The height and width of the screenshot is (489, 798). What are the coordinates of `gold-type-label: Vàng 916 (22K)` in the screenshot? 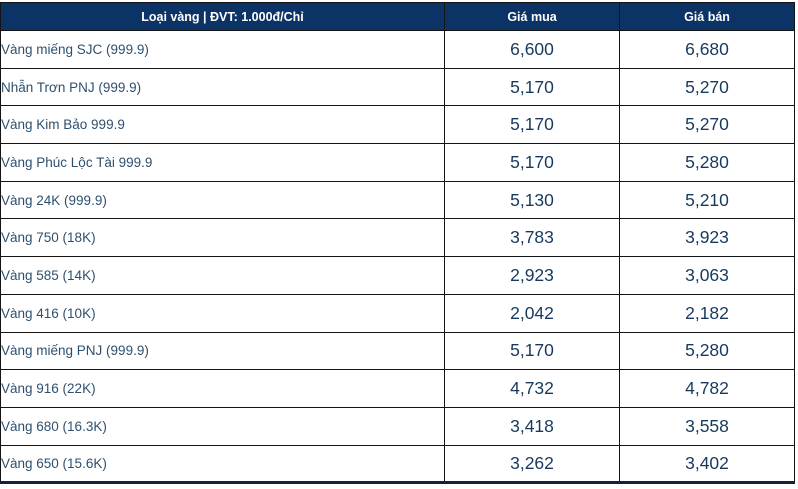 It's located at (222, 388).